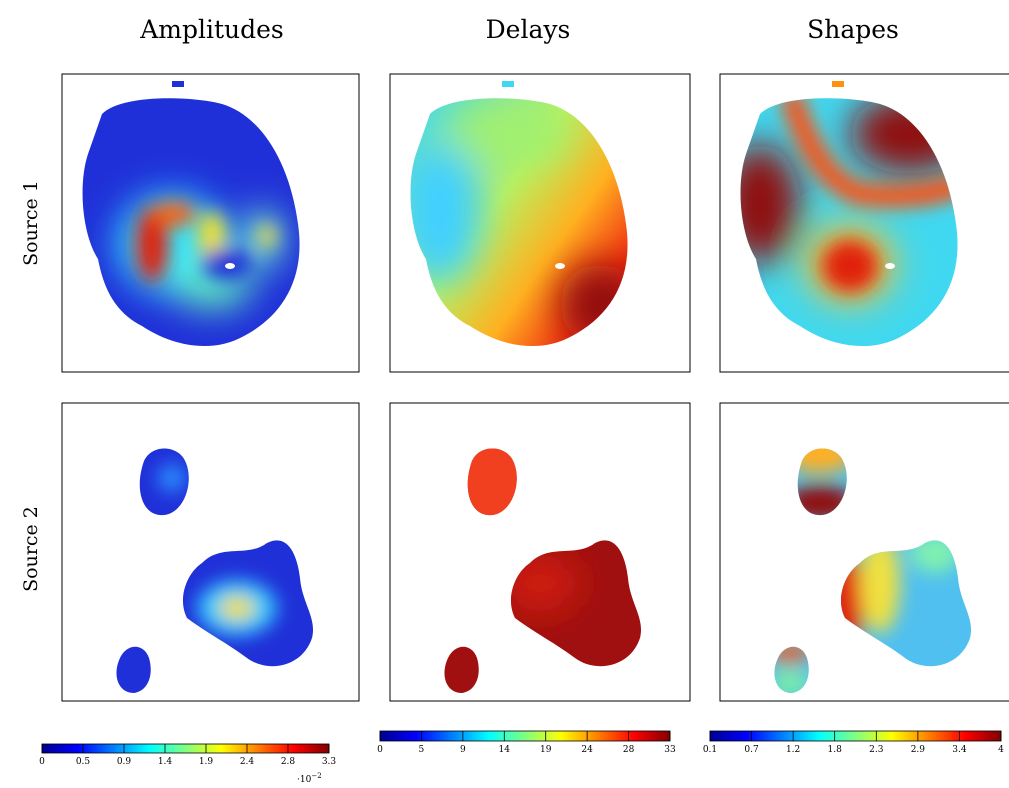 The height and width of the screenshot is (788, 1009). Describe the element at coordinates (165, 762) in the screenshot. I see `tick-label: 1.4` at that location.